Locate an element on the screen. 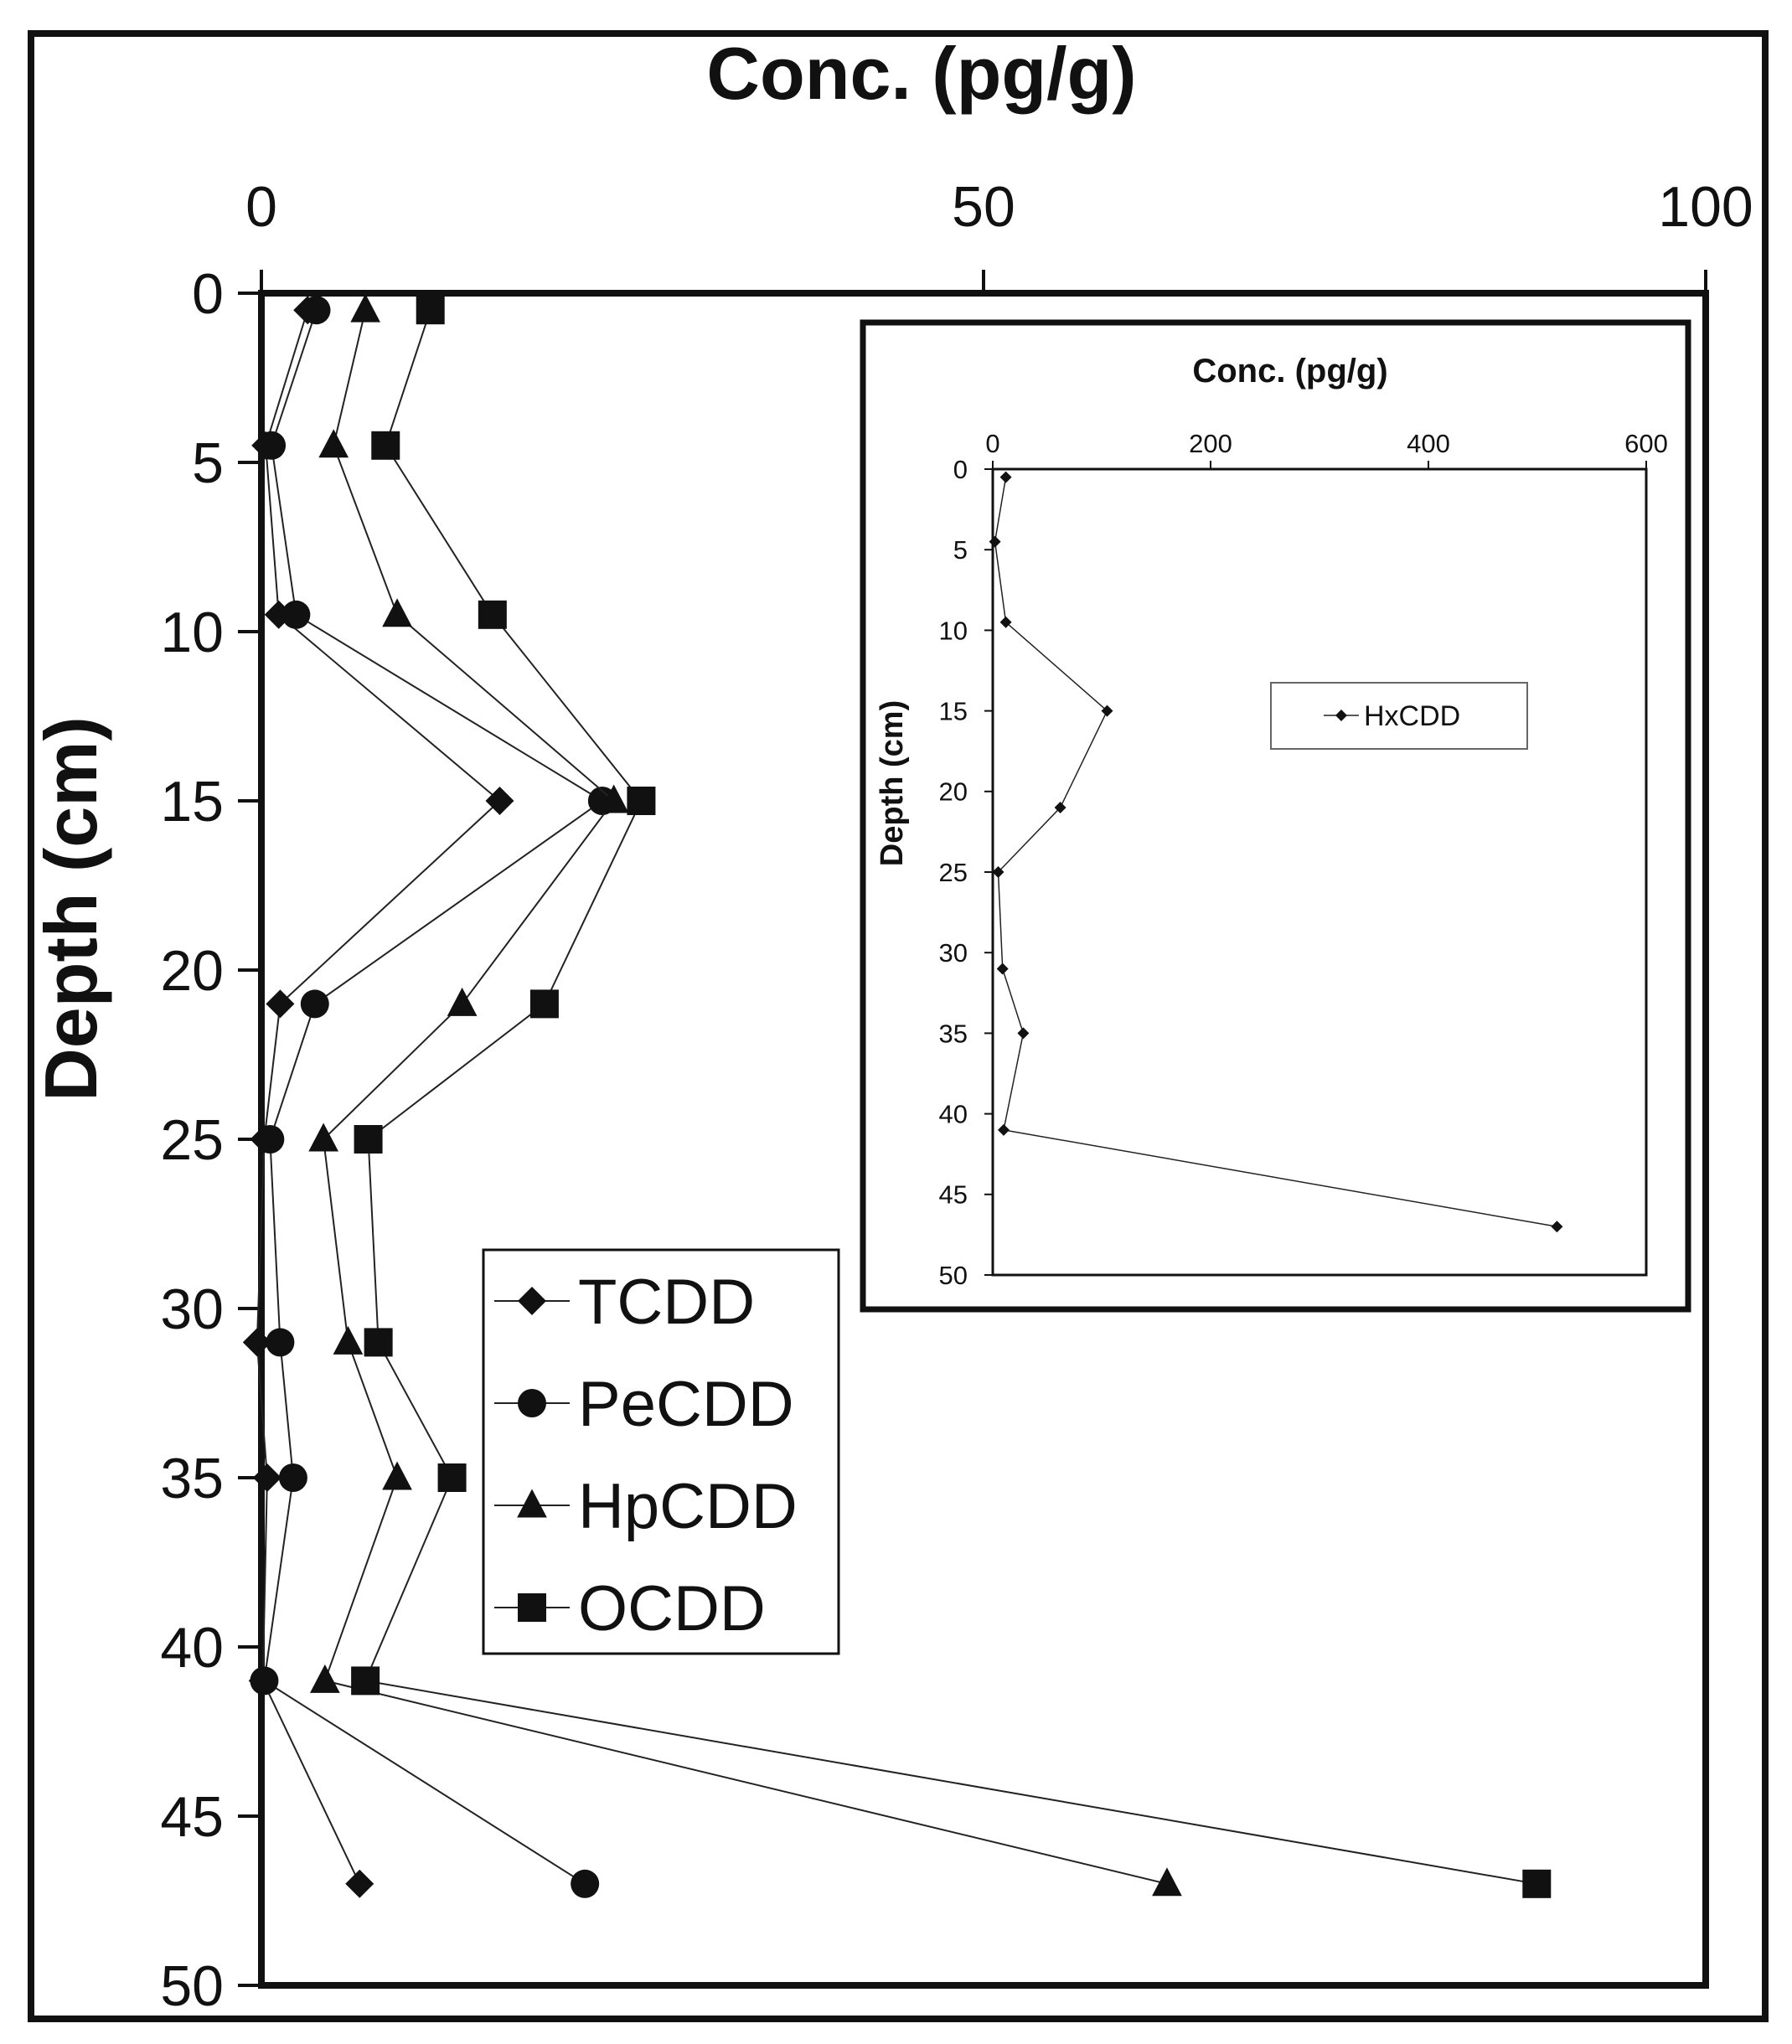 The image size is (1792, 2044). inset-x-tick-label: 0 is located at coordinates (992, 443).